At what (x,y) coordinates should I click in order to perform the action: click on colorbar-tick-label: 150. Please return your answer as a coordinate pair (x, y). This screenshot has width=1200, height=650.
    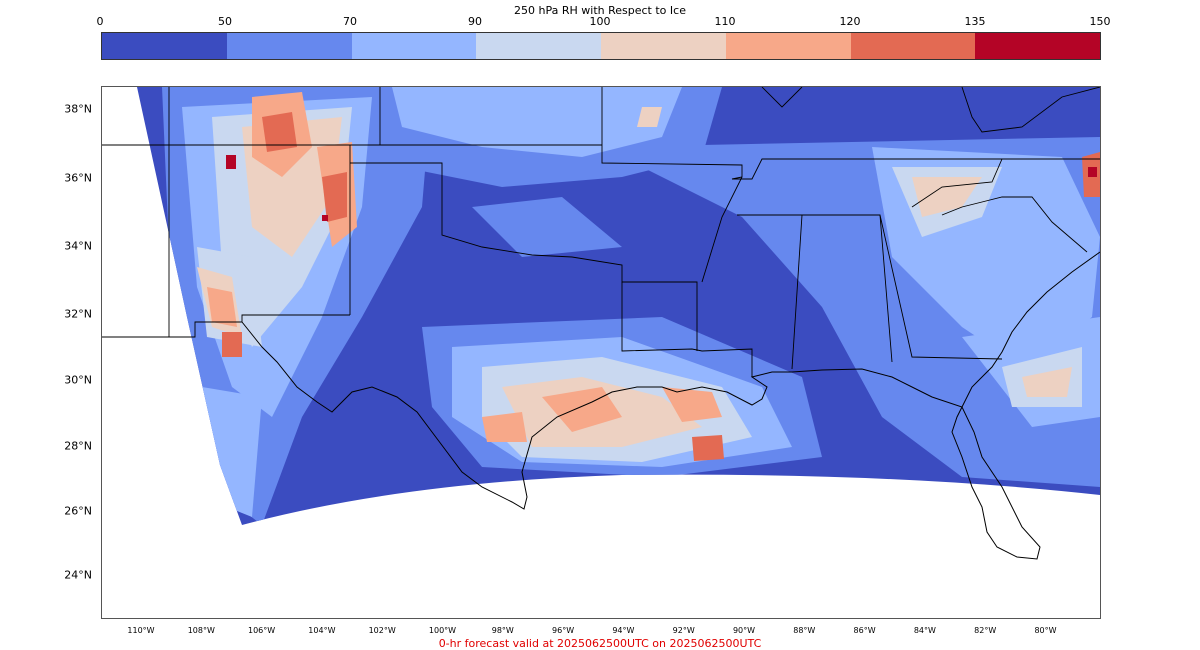
    Looking at the image, I should click on (1100, 21).